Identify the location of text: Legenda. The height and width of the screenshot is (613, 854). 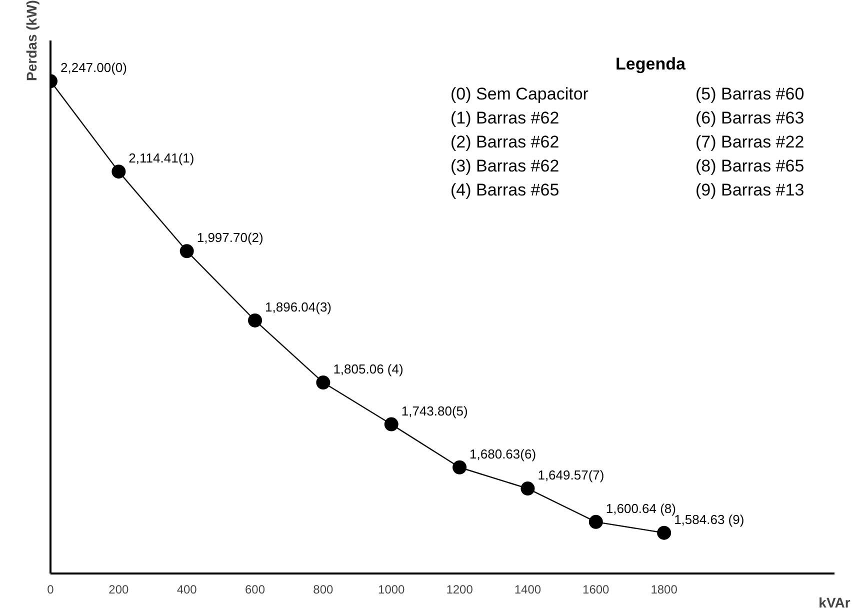
(651, 64).